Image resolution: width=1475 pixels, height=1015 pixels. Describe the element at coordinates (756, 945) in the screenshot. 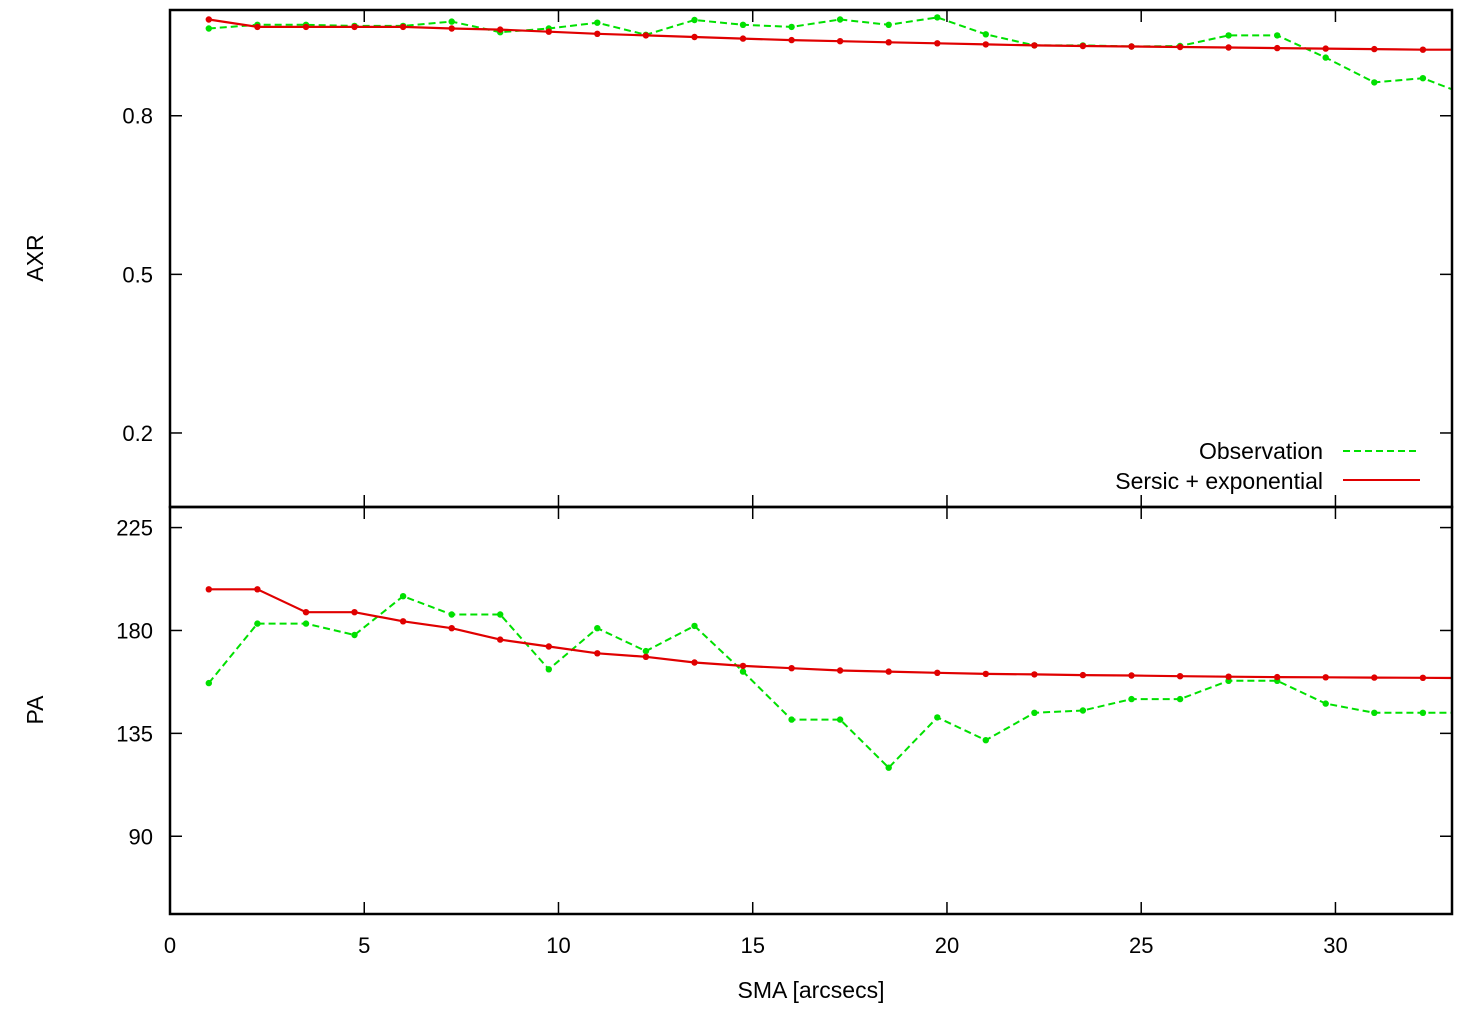

I see `x-tick-labels: 0 5 10 15 20 25 30` at that location.